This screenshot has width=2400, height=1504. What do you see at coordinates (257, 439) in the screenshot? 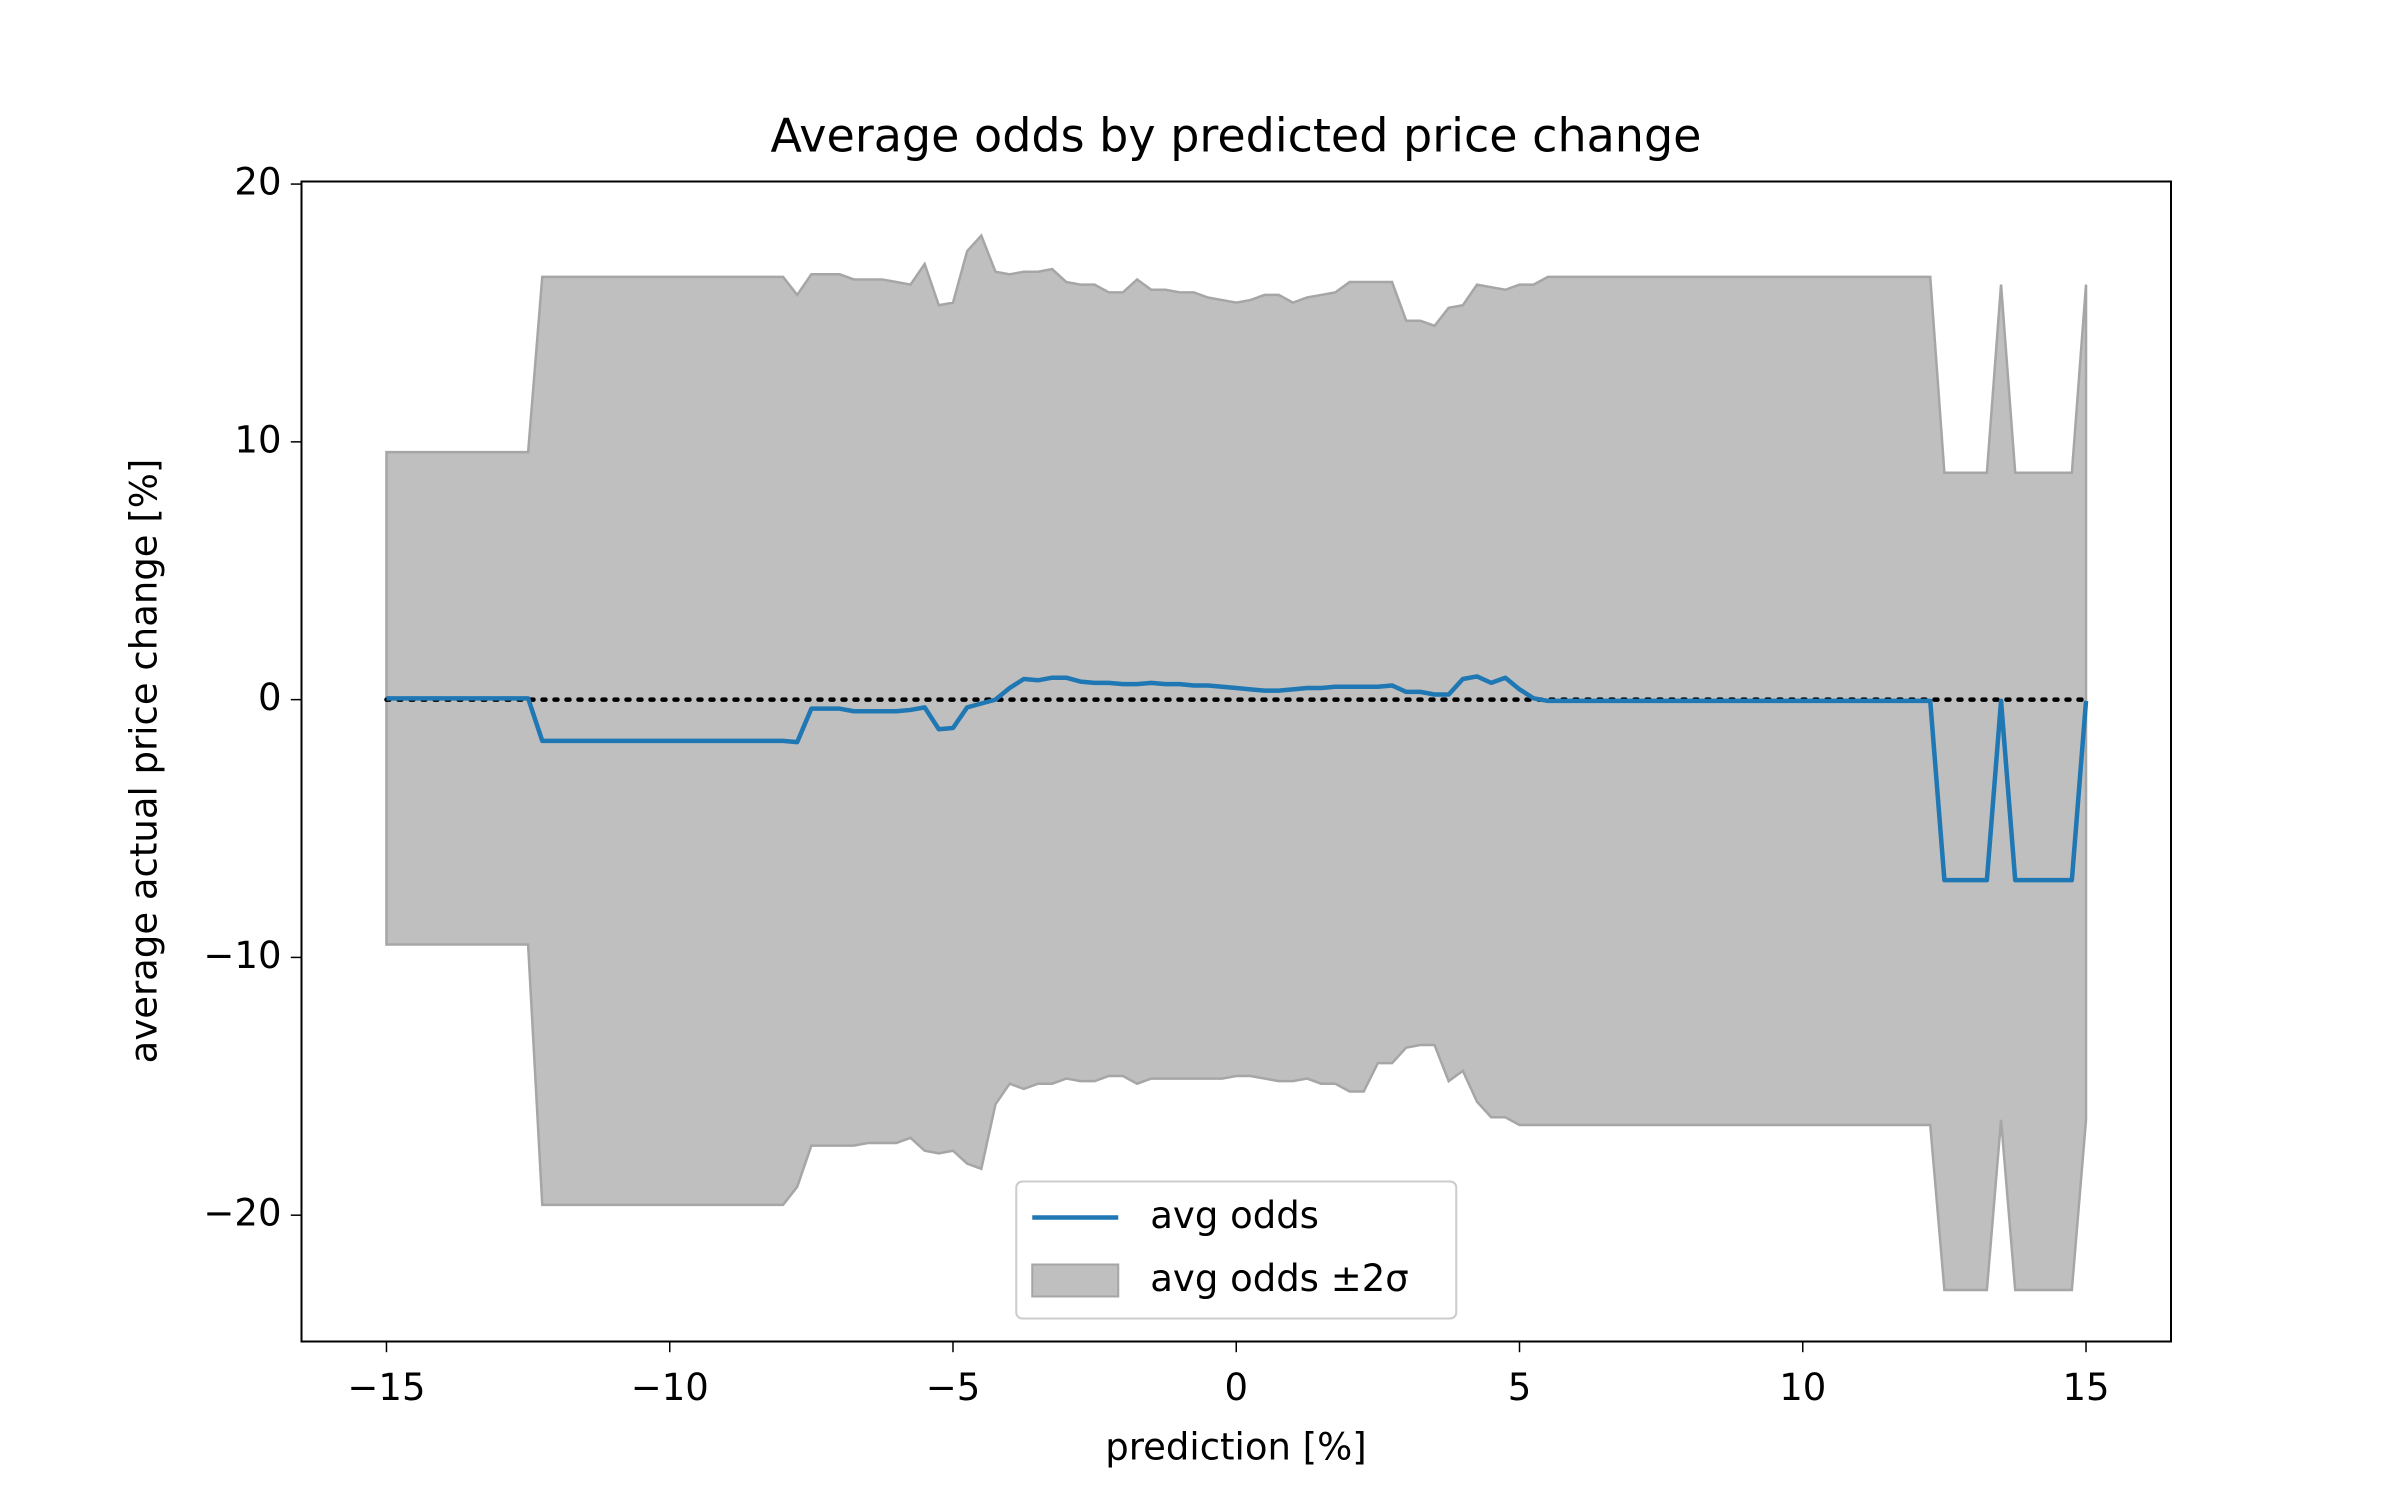
I see `y-tick-label: 10` at bounding box center [257, 439].